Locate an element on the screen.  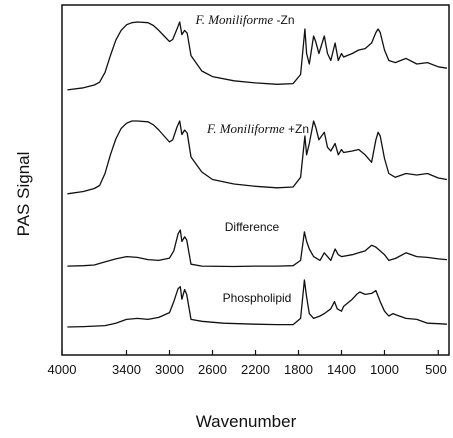
series-label-4: Phospholipid is located at coordinates (257, 298).